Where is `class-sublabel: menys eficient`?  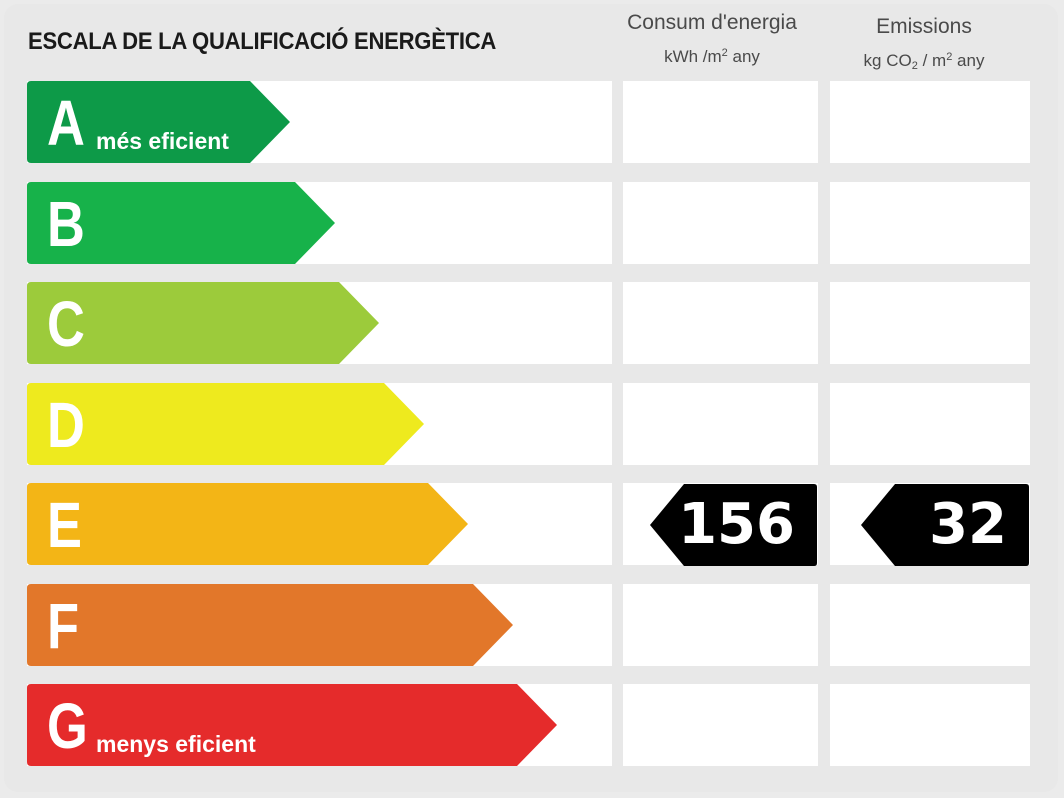 class-sublabel: menys eficient is located at coordinates (176, 744).